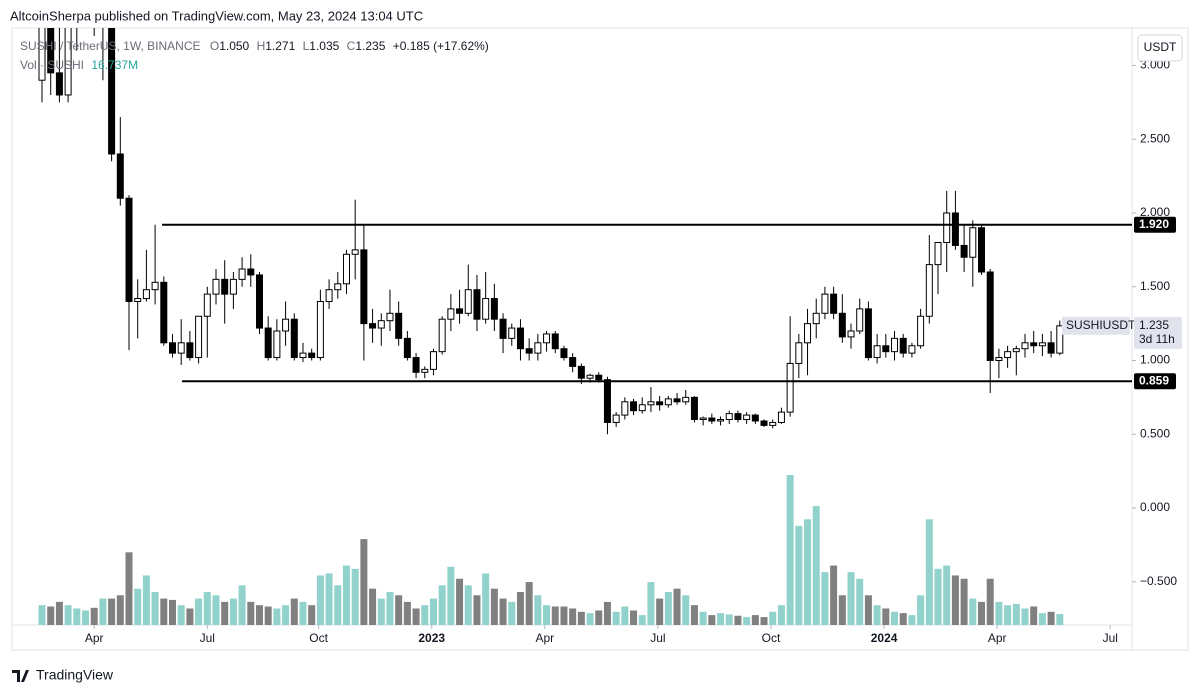 This screenshot has height=694, width=1200. I want to click on y-tick-label: 1.000, so click(1155, 360).